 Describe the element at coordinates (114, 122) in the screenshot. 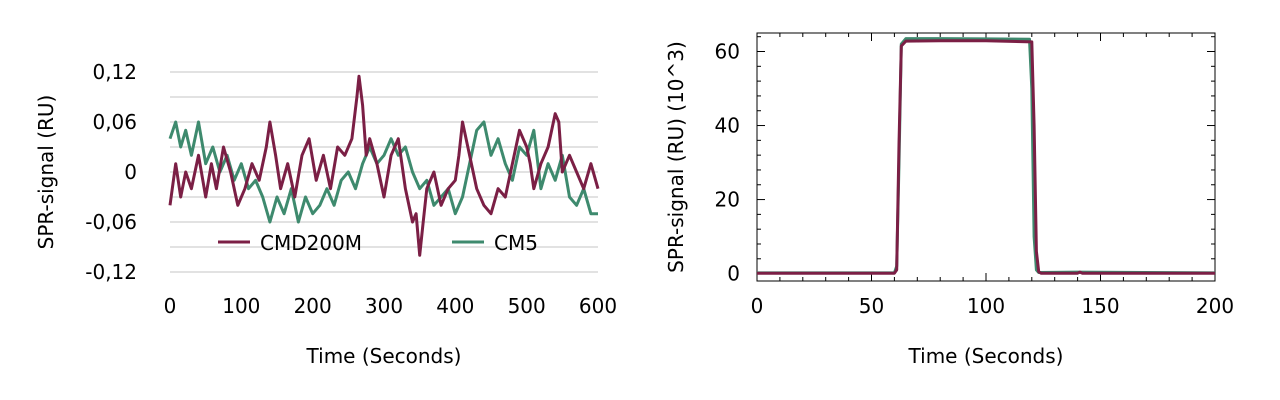

I see `y-tick-label: 0,06` at that location.